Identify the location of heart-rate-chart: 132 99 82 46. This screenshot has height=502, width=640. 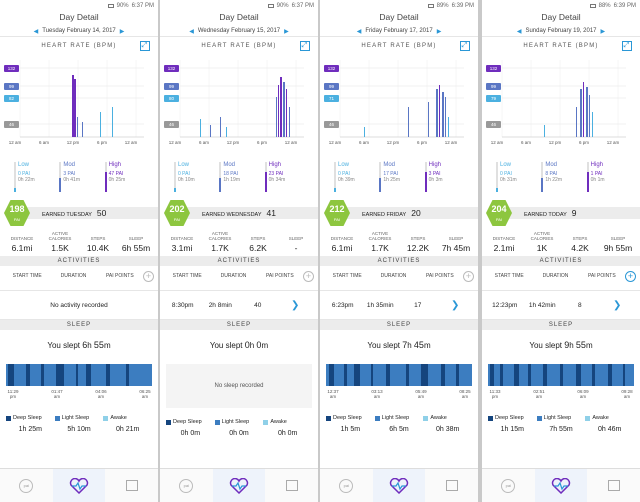
(78, 97).